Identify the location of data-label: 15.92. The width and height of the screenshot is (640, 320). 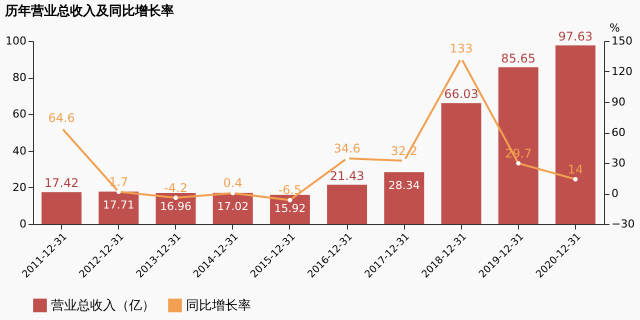
(290, 208).